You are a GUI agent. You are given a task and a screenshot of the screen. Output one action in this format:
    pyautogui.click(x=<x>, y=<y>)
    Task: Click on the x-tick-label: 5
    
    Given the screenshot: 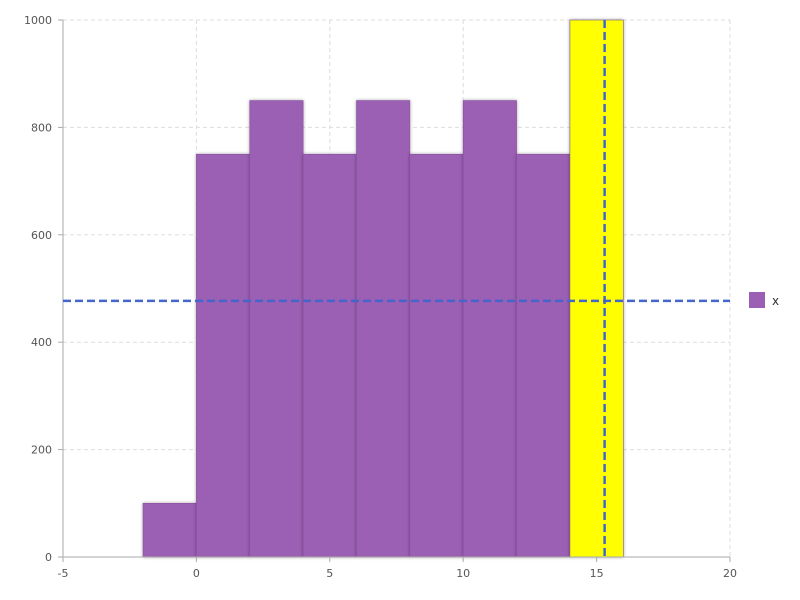 What is the action you would take?
    pyautogui.click(x=329, y=573)
    